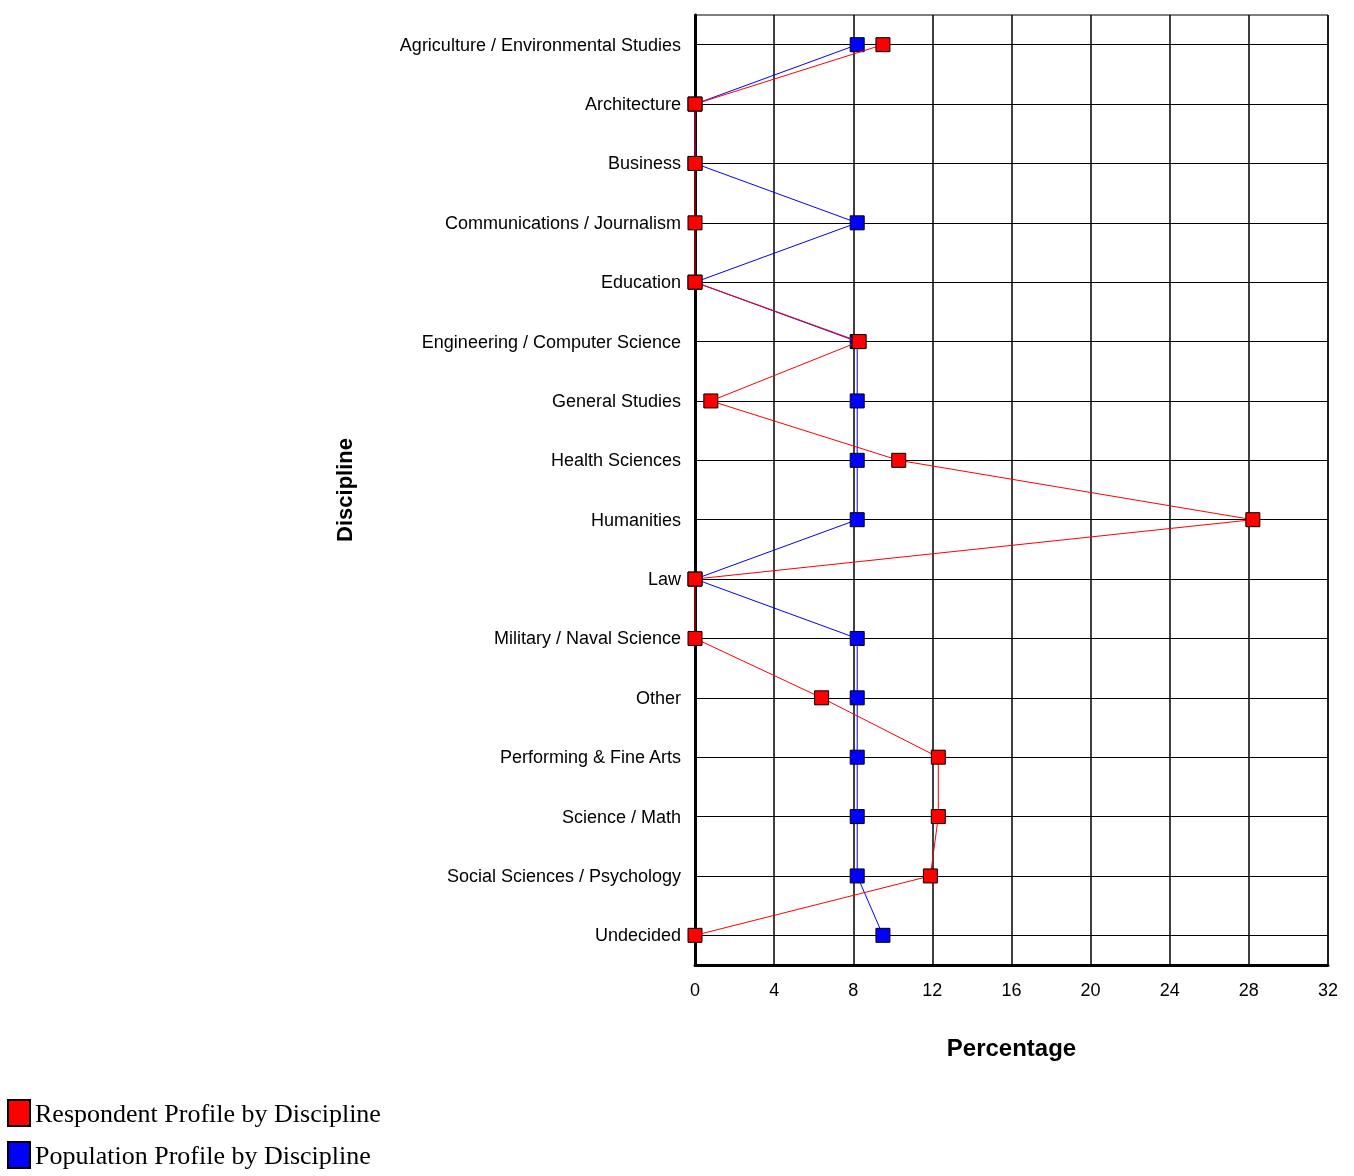 The image size is (1354, 1176). What do you see at coordinates (632, 104) in the screenshot?
I see `y-tick-label: Architecture` at bounding box center [632, 104].